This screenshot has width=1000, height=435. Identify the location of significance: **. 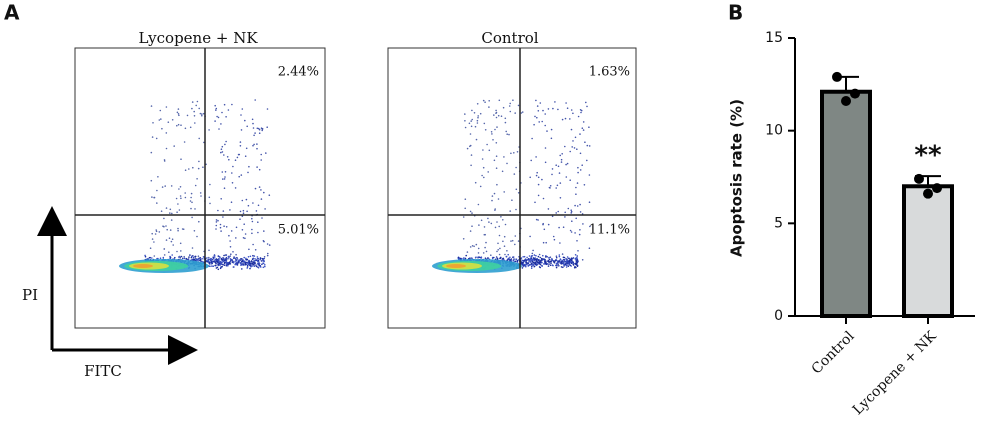
(928, 156).